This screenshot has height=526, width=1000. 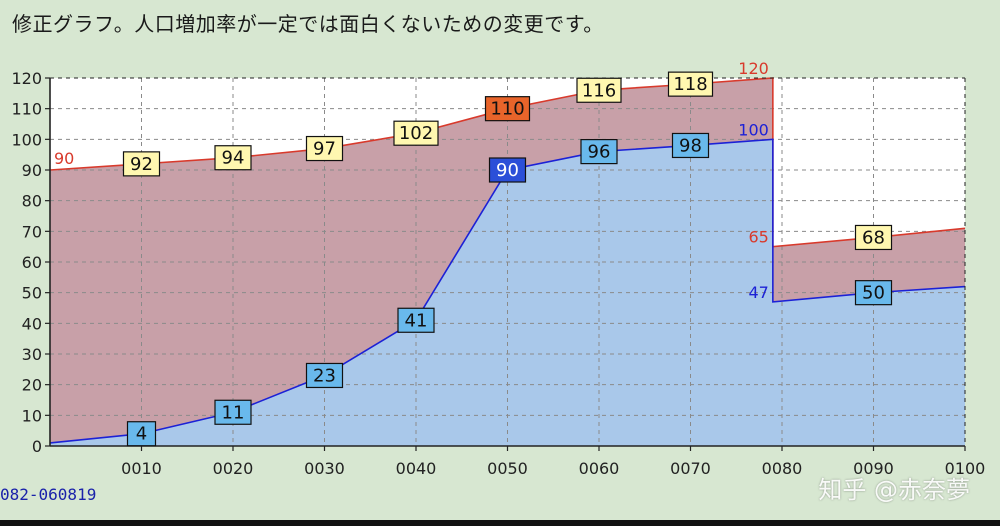 I want to click on data-label: 4, so click(x=141, y=434).